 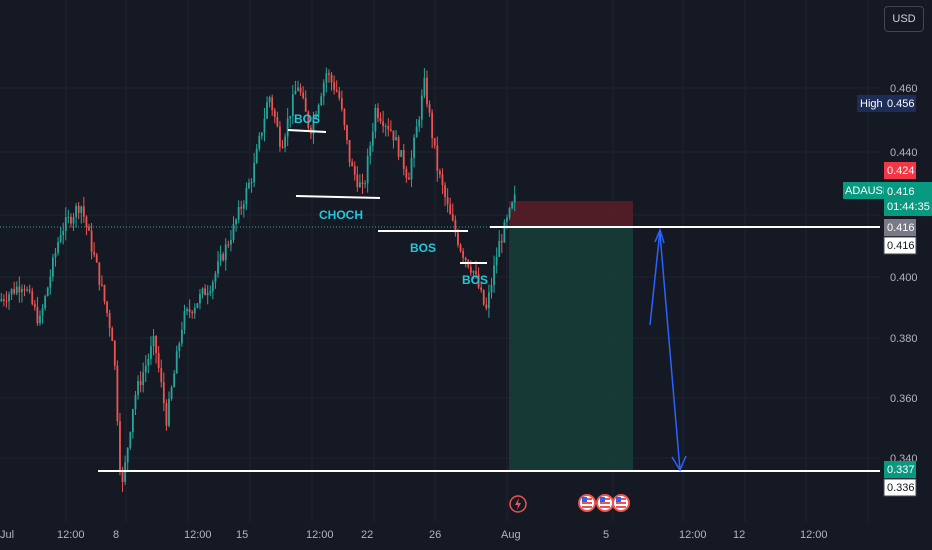 I want to click on stop-price-tag-text: 0.424, so click(x=901, y=171).